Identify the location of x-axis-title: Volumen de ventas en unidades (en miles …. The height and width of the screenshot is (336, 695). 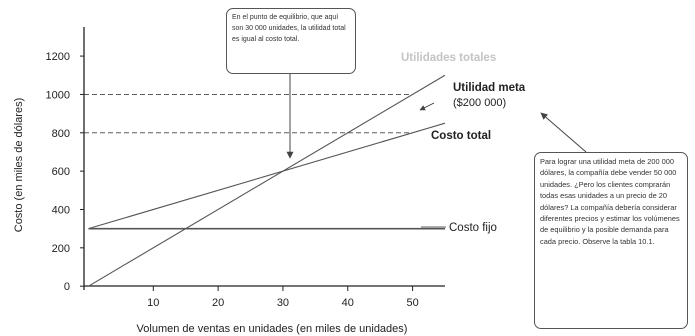
(272, 329).